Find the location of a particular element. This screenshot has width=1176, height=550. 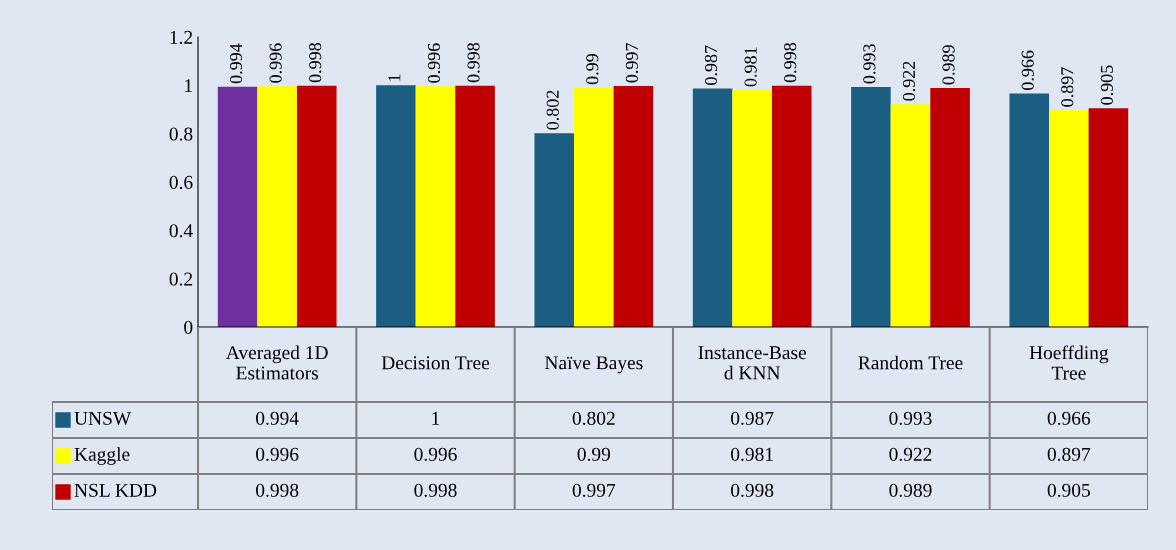

y-tick-label: 0 is located at coordinates (188, 327).